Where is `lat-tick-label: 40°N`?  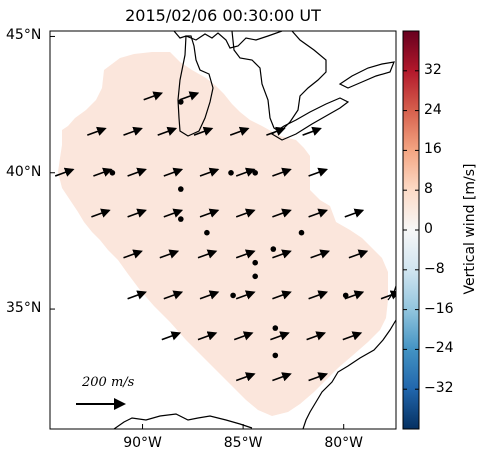
lat-tick-label: 40°N is located at coordinates (24, 171).